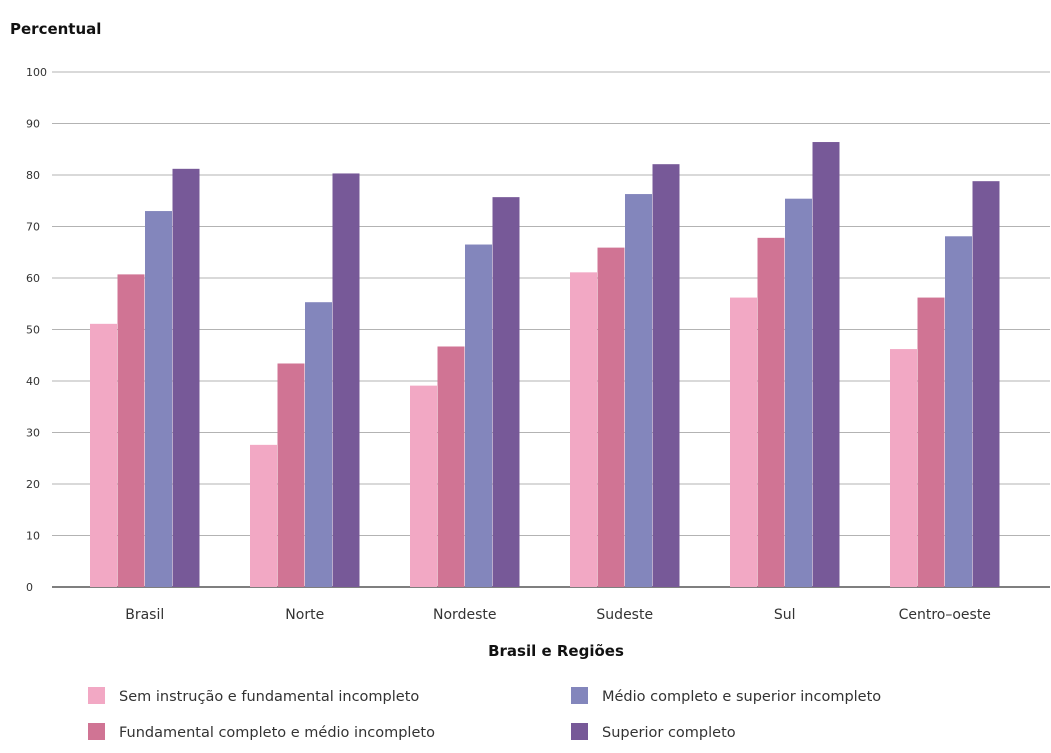 The height and width of the screenshot is (753, 1051). I want to click on legend-label: Superior completo, so click(669, 733).